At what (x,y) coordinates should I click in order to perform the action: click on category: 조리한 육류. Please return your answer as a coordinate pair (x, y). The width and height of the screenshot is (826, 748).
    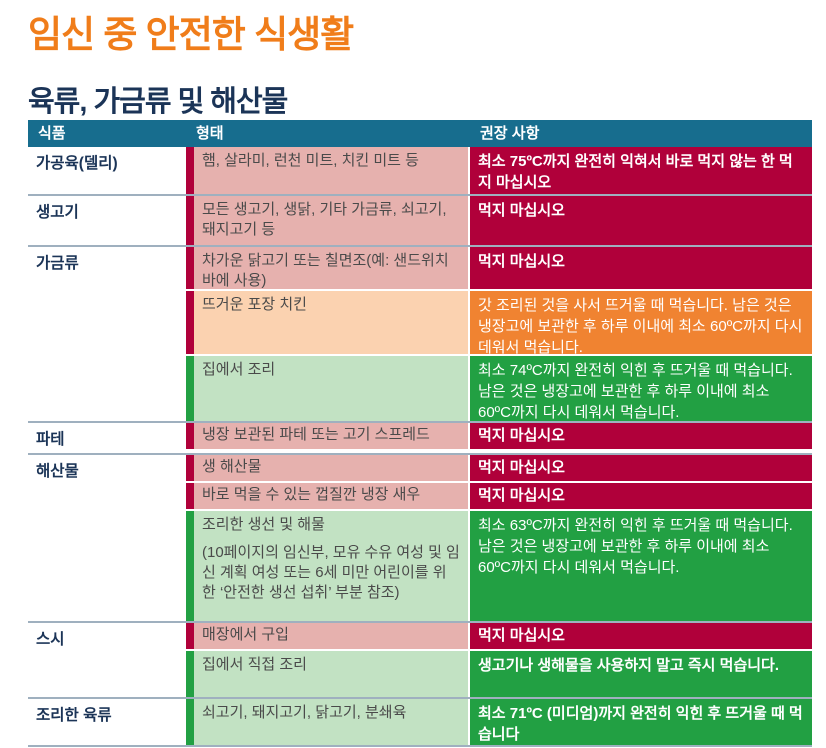
    Looking at the image, I should click on (74, 715).